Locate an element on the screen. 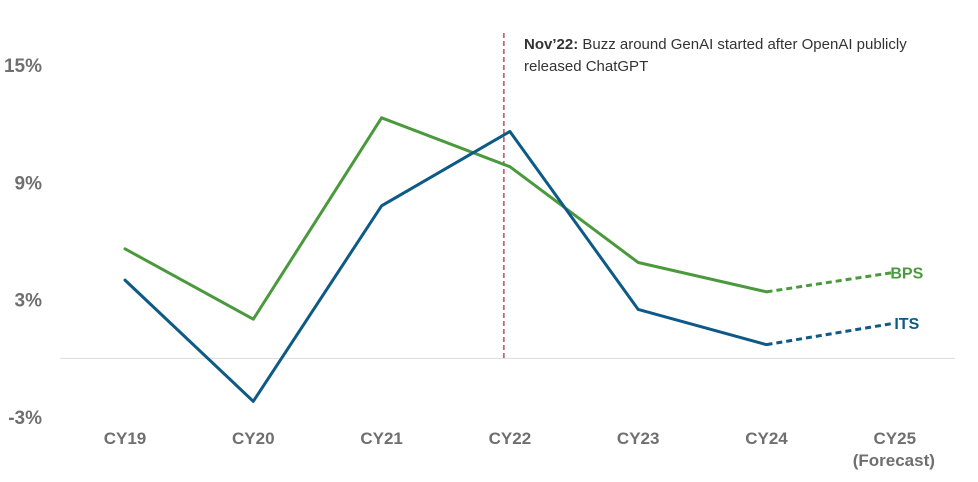 The image size is (978, 482). series-label-bps: BPS is located at coordinates (906, 273).